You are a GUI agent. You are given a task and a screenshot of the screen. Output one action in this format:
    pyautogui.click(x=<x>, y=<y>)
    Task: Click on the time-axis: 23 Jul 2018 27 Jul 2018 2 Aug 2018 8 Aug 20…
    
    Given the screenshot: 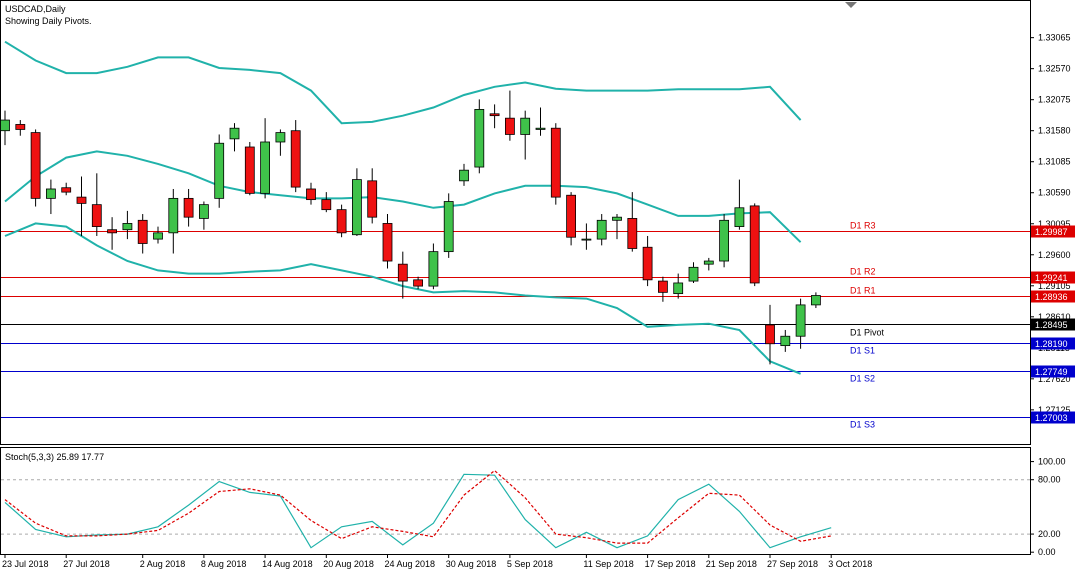 What is the action you would take?
    pyautogui.click(x=437, y=561)
    